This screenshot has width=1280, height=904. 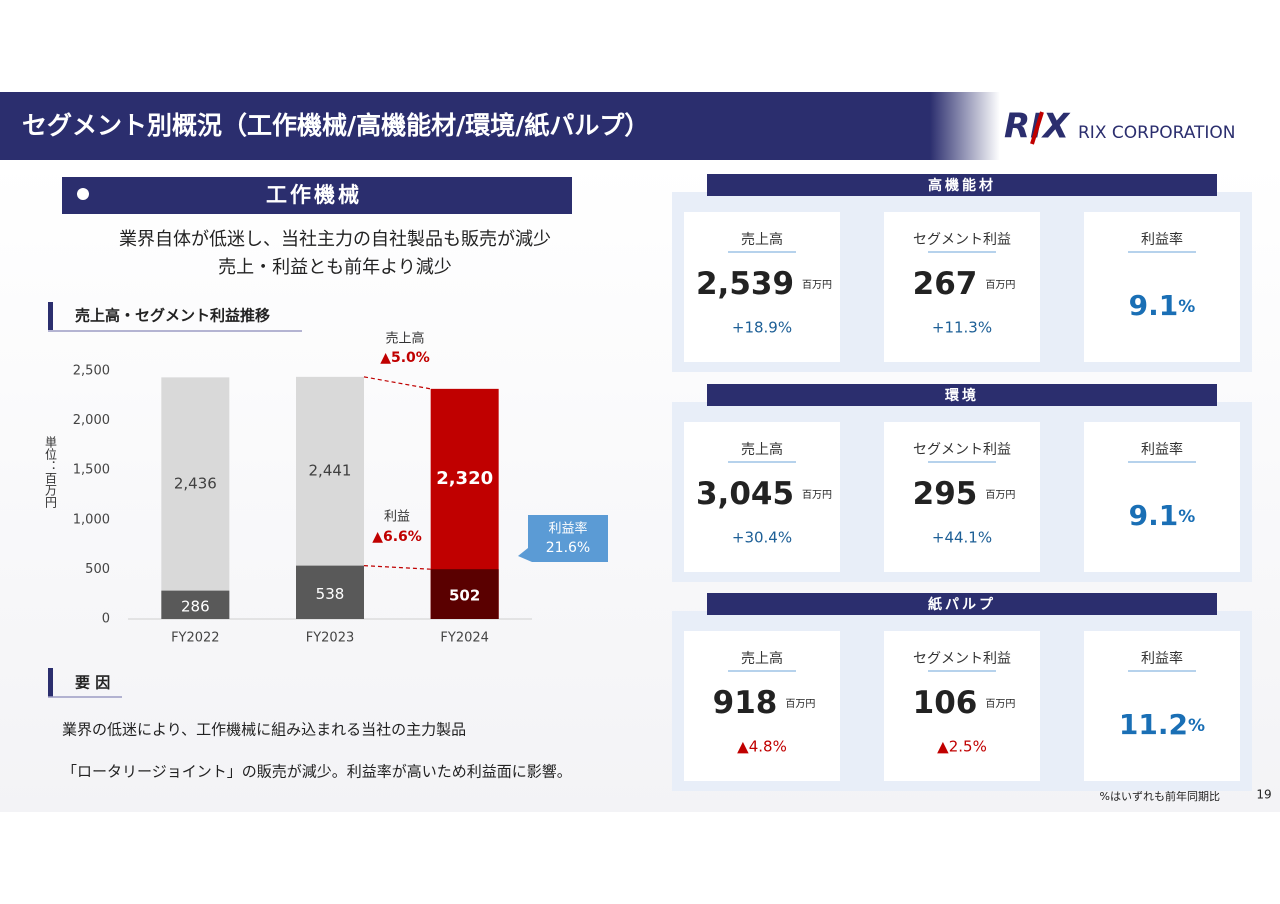 What do you see at coordinates (397, 517) in the screenshot?
I see `annotation-label: 利益` at bounding box center [397, 517].